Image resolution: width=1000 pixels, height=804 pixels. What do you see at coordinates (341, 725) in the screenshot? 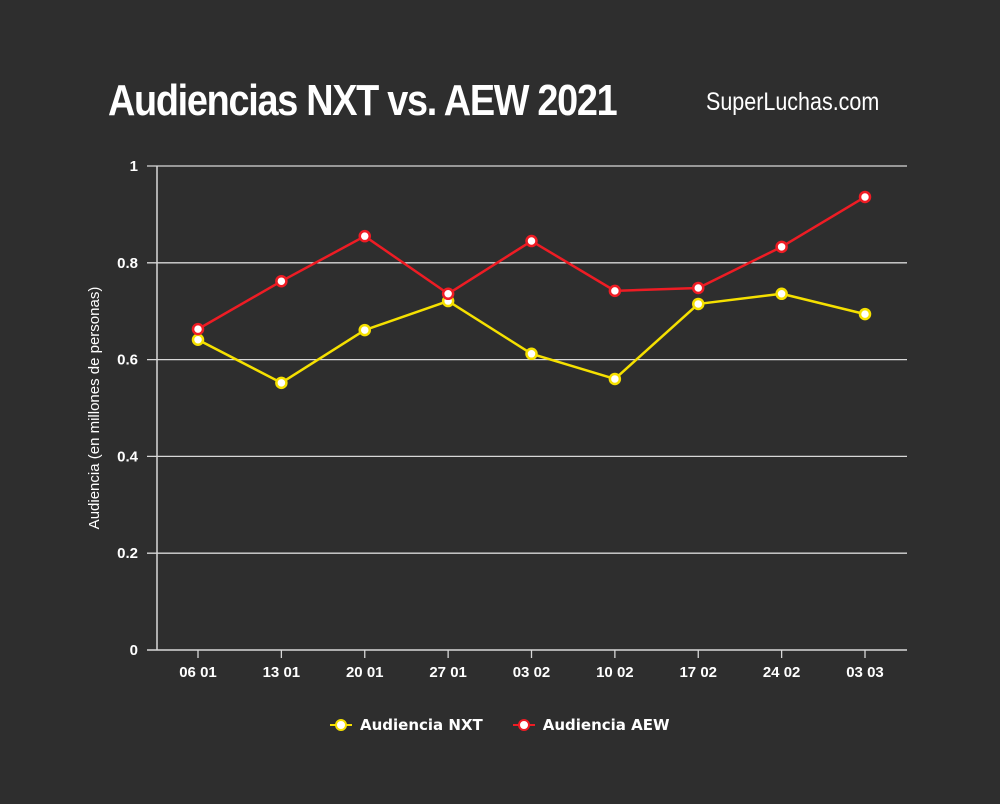
I see `nxt-marker-icon` at bounding box center [341, 725].